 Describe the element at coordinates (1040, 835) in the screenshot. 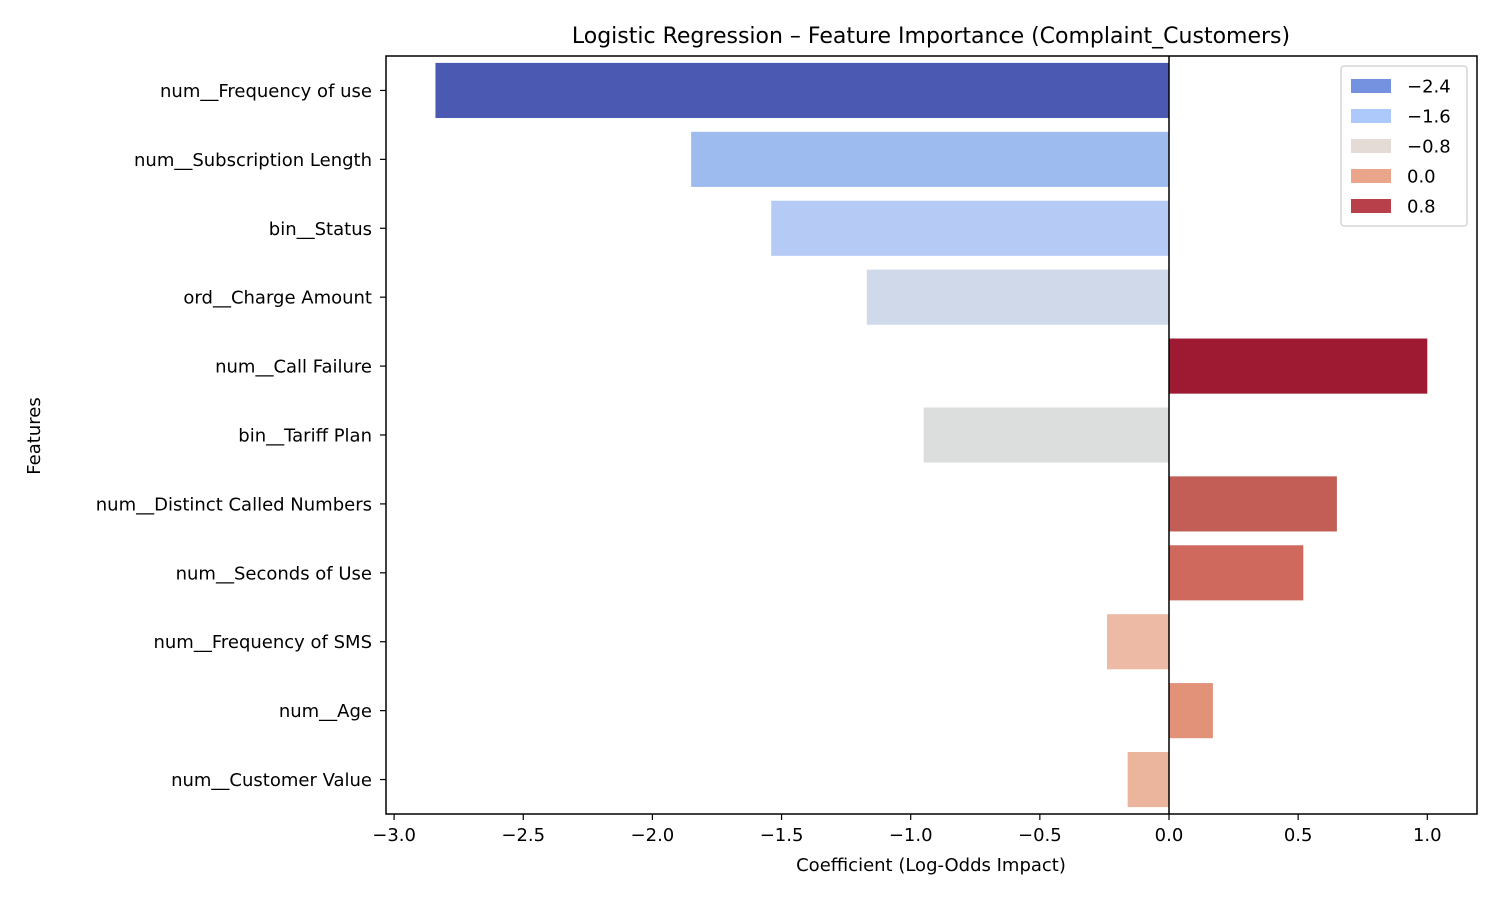

I see `x-tick-label: −0.5` at that location.